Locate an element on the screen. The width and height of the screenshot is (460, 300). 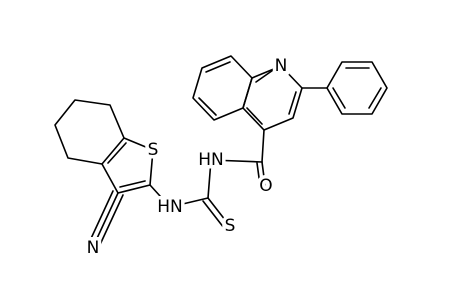
benzo-ring is located at coordinates (222, 88).